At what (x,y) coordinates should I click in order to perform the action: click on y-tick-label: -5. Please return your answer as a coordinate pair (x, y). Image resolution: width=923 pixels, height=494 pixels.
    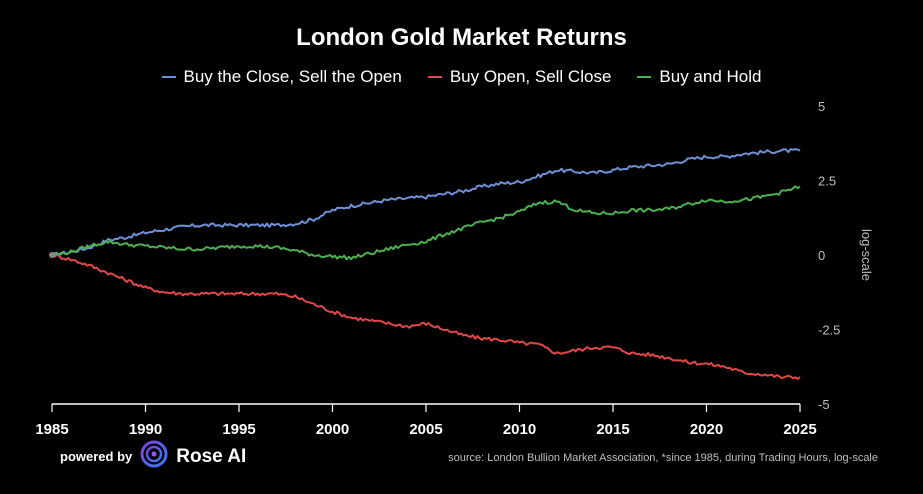
    Looking at the image, I should click on (824, 404).